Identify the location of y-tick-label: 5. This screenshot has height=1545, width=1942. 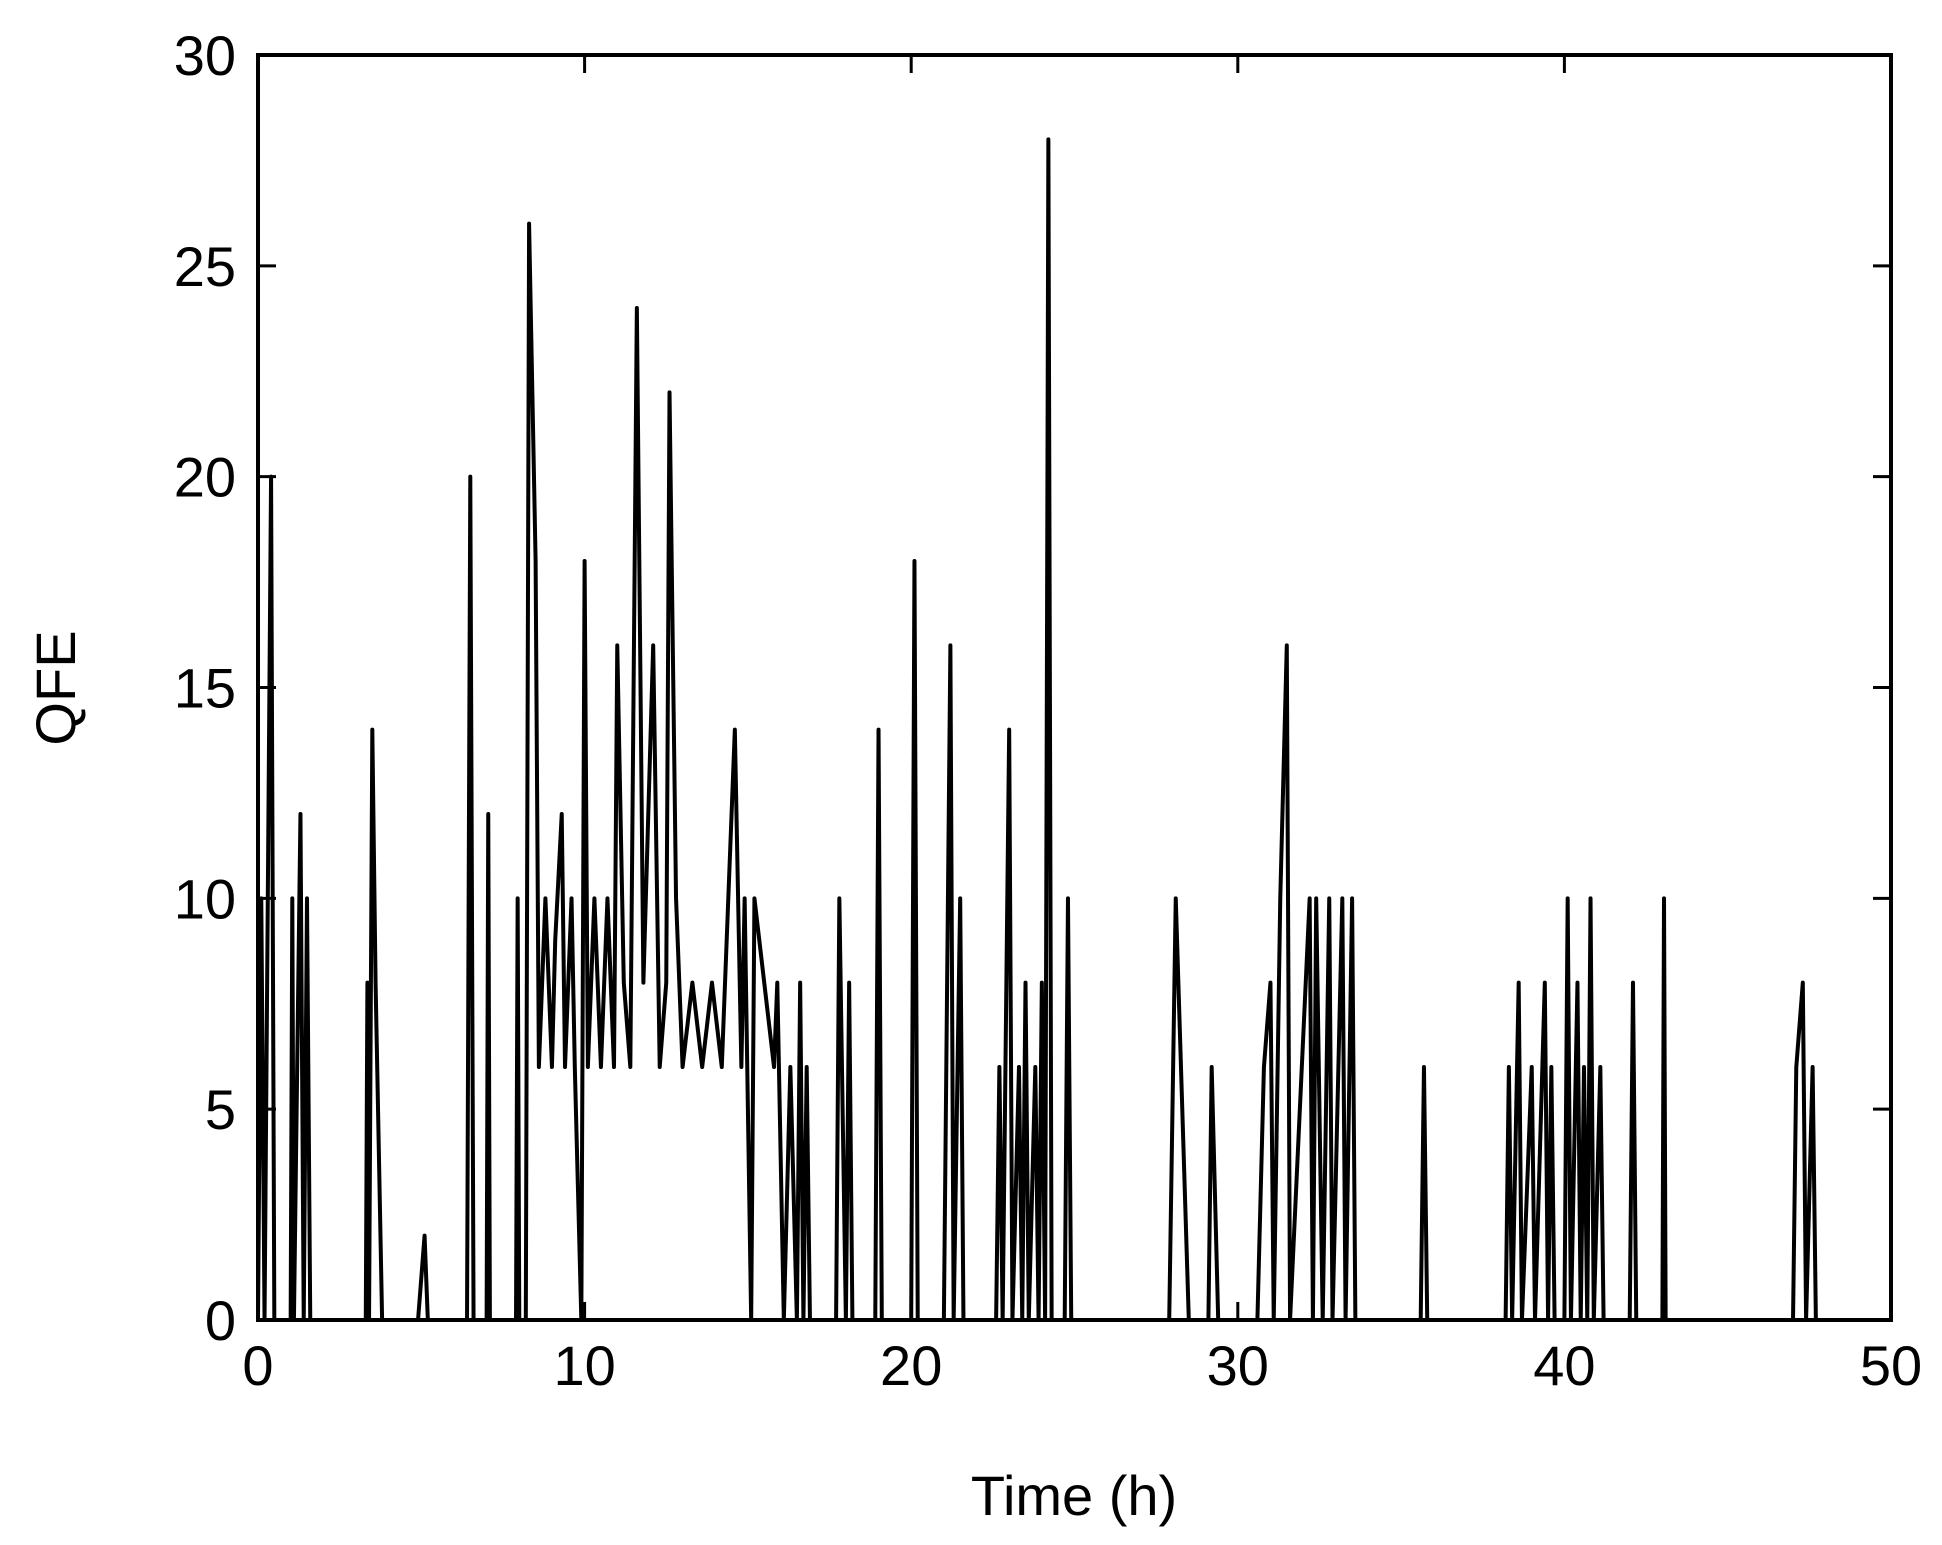
(220, 1109).